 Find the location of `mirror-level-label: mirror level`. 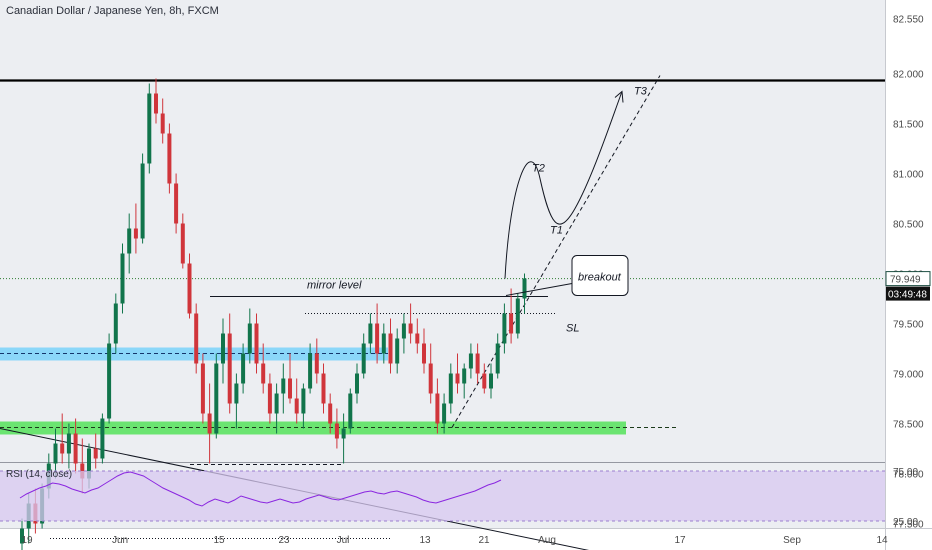

mirror-level-label: mirror level is located at coordinates (334, 286).